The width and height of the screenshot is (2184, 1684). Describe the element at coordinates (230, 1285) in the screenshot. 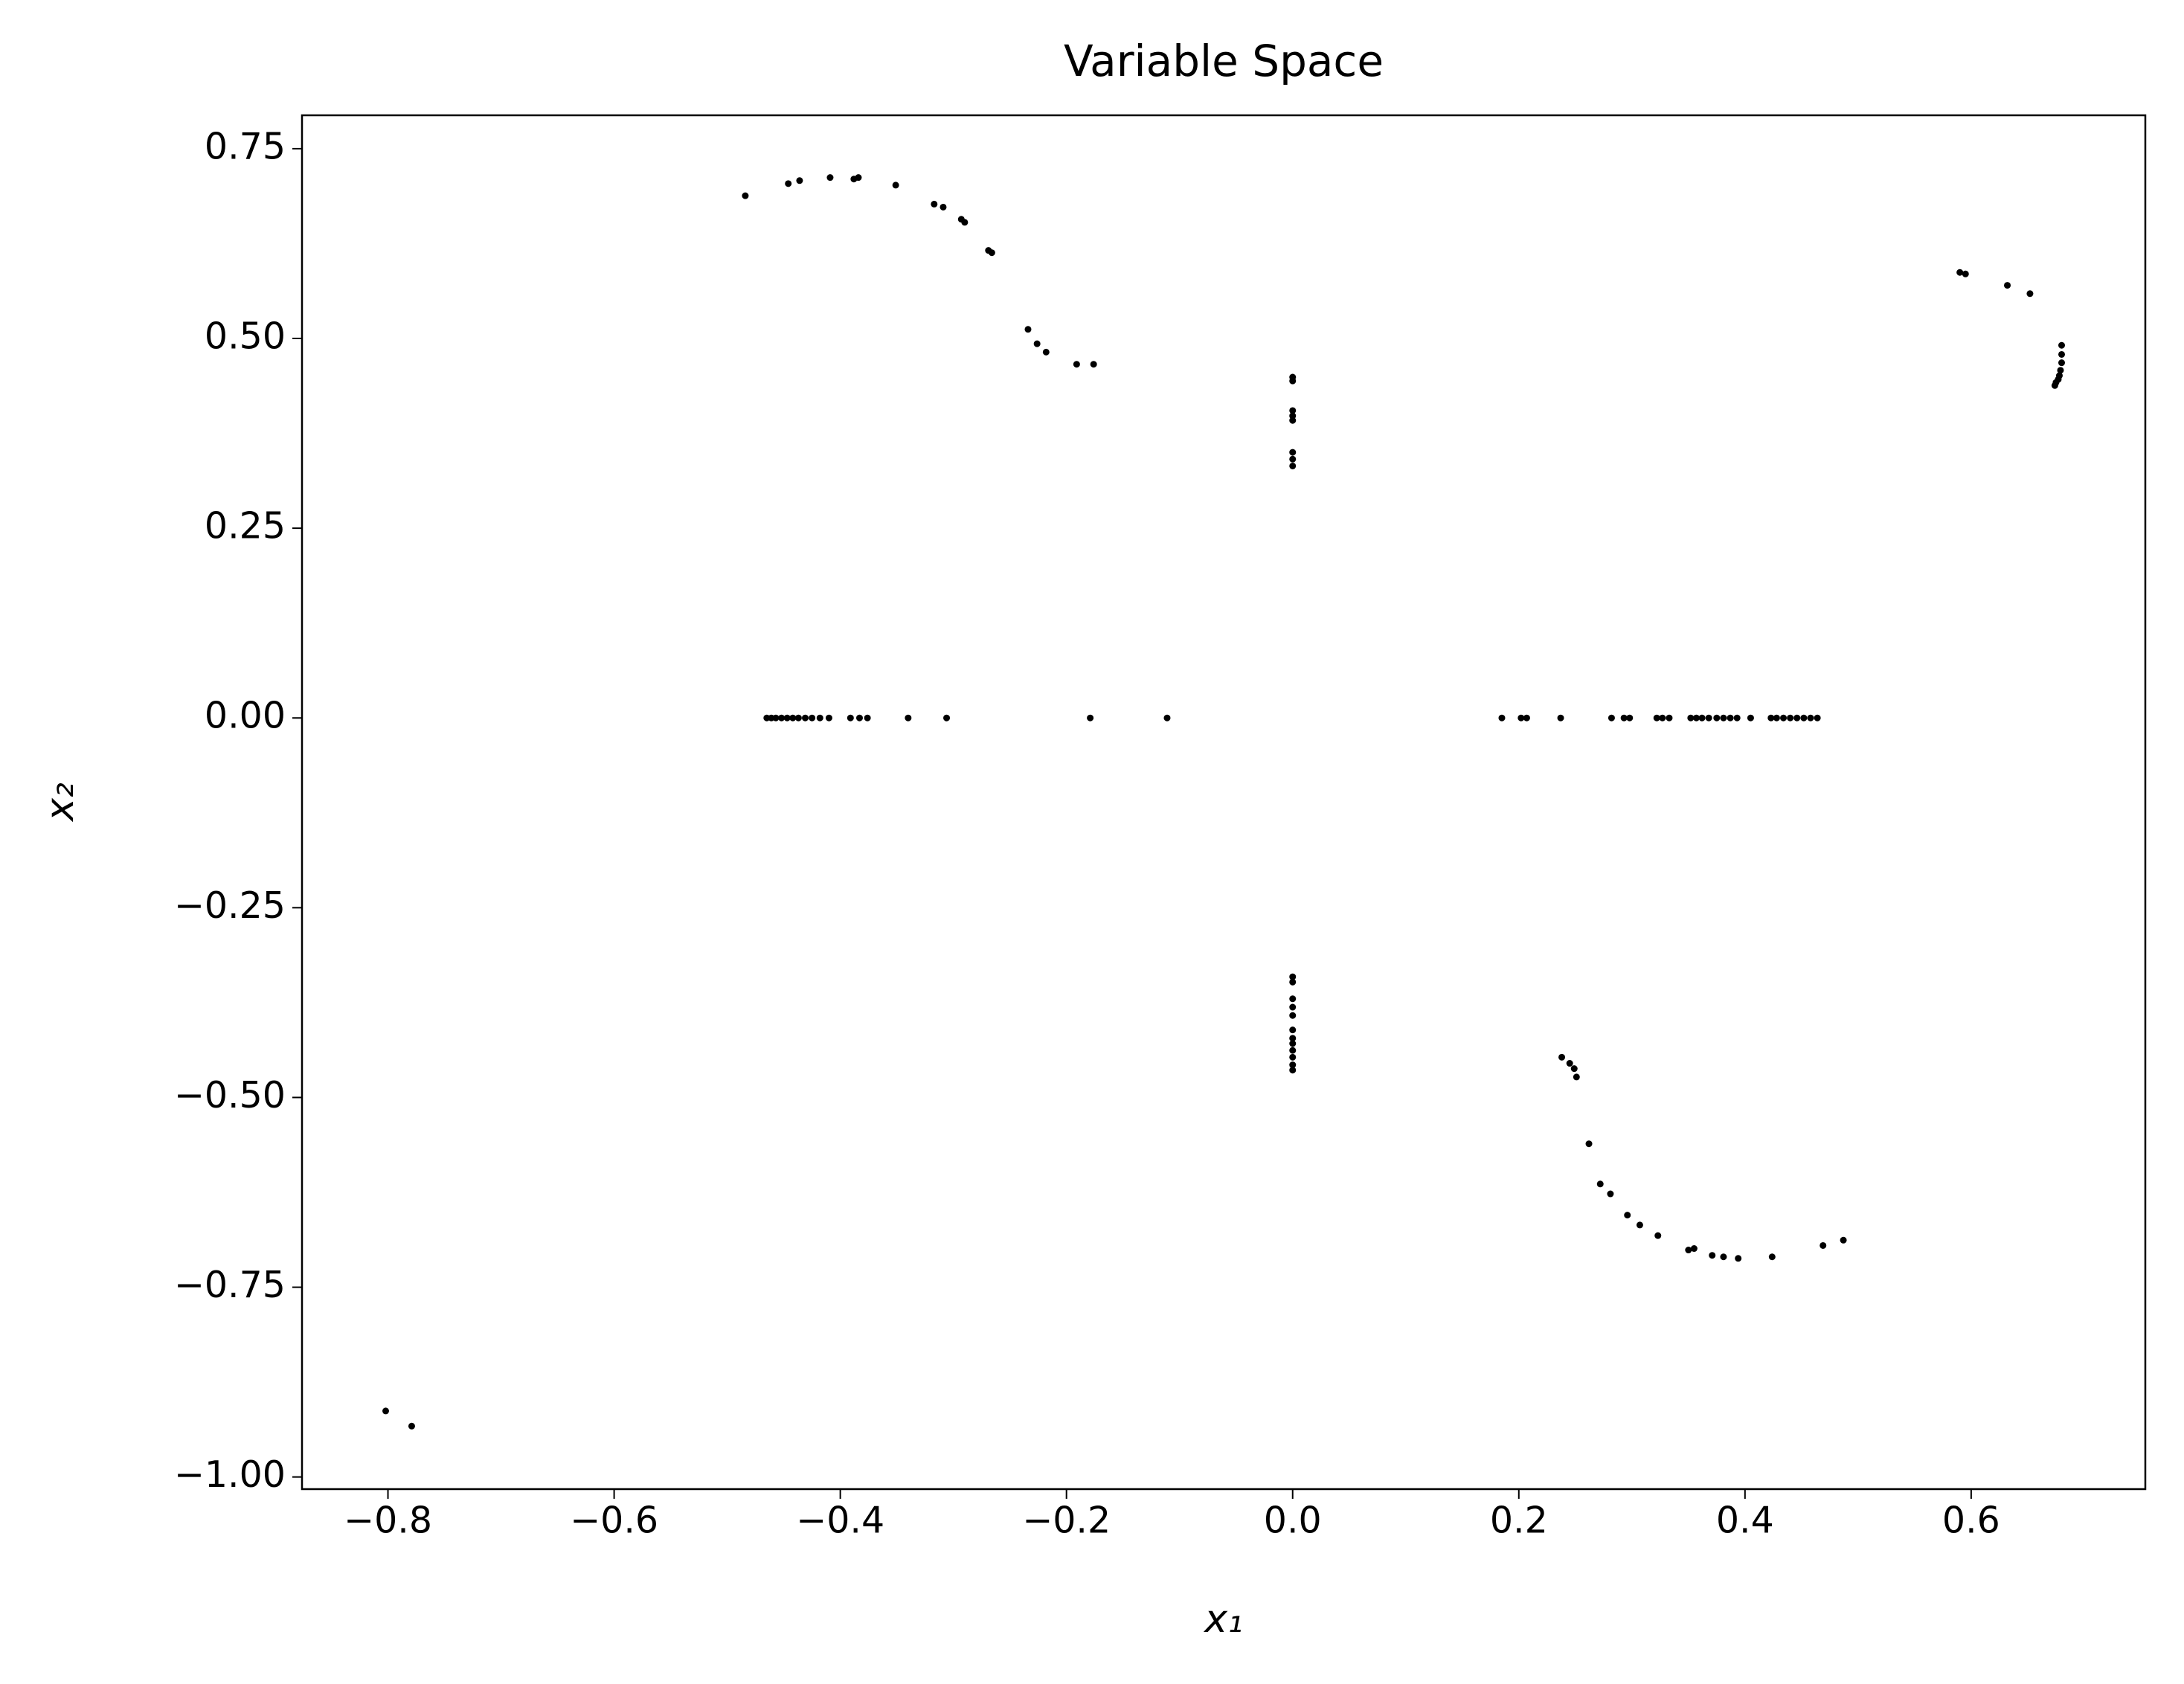

I see `y-tick-label: −0.75` at that location.